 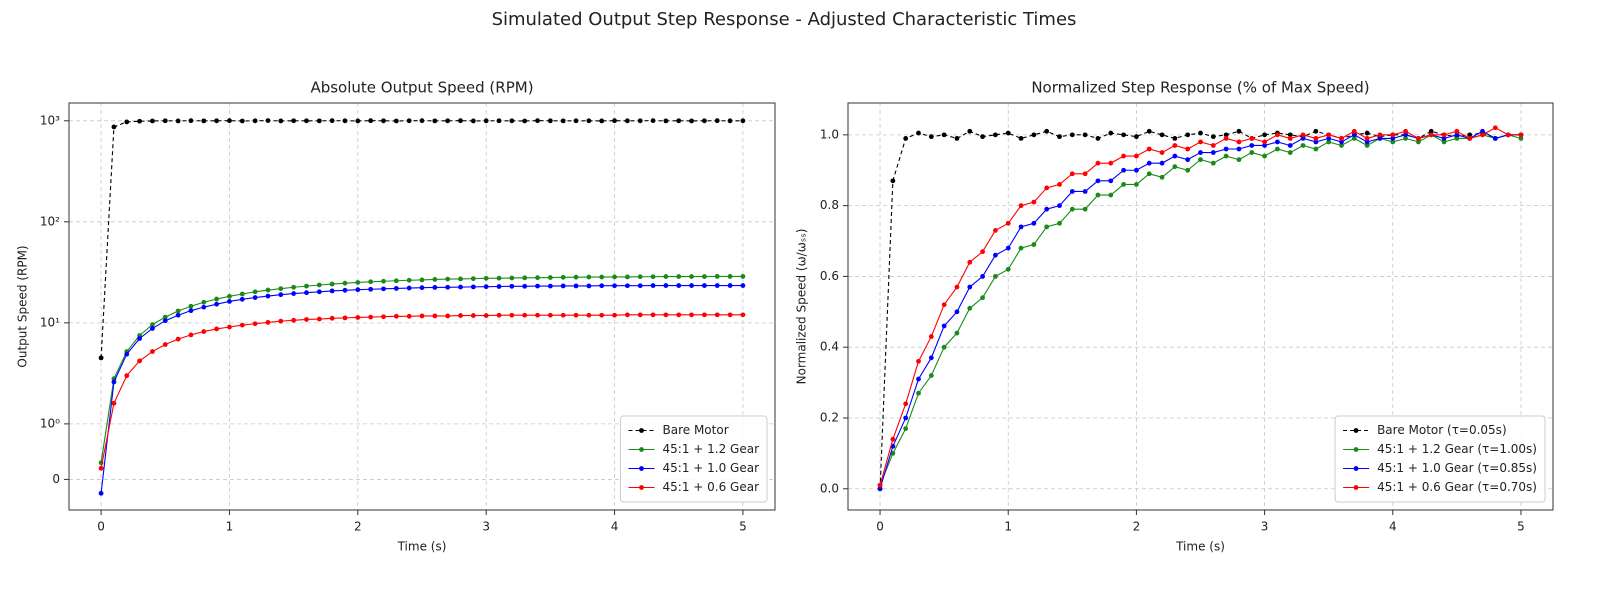 I want to click on y-tick-label: 0.6, so click(x=829, y=276).